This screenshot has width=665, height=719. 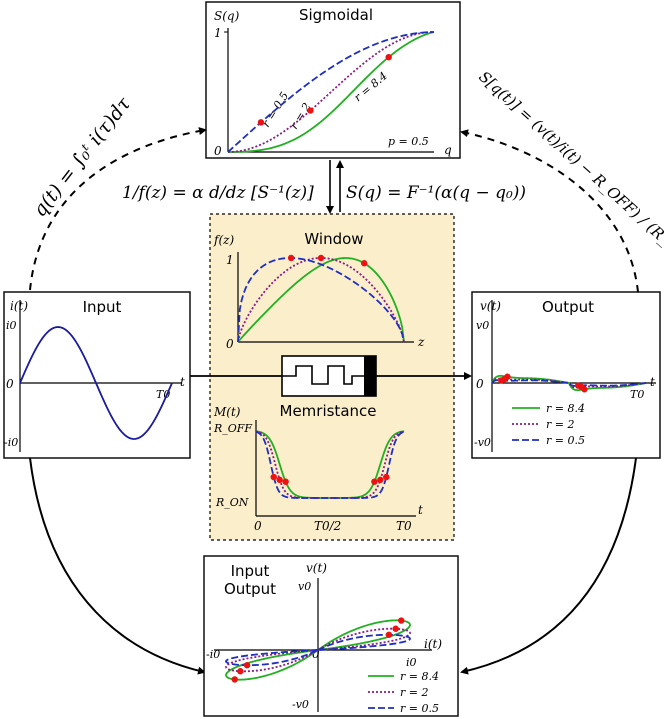 What do you see at coordinates (232, 428) in the screenshot?
I see `memristance-tick-off: R_OFF` at bounding box center [232, 428].